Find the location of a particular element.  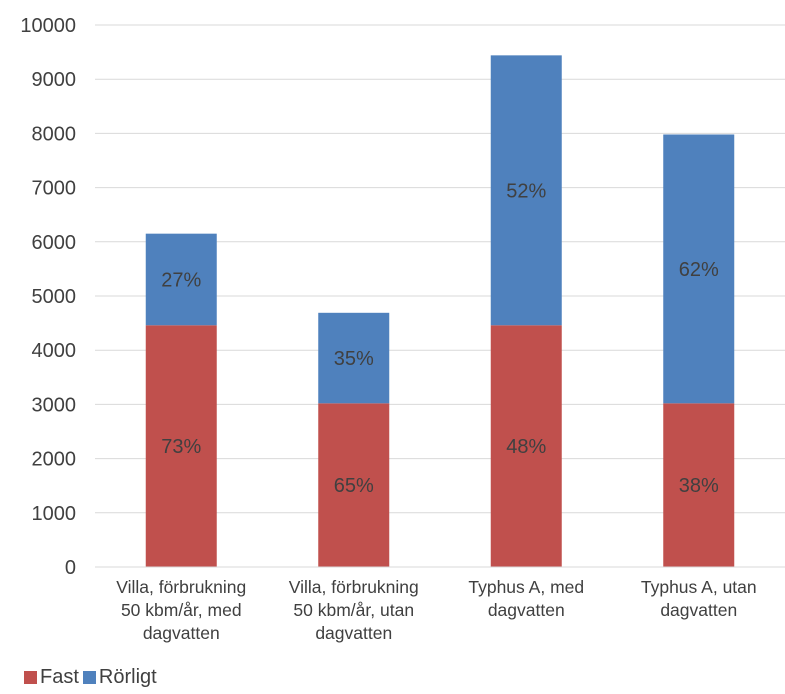

data-label: 27% is located at coordinates (181, 280).